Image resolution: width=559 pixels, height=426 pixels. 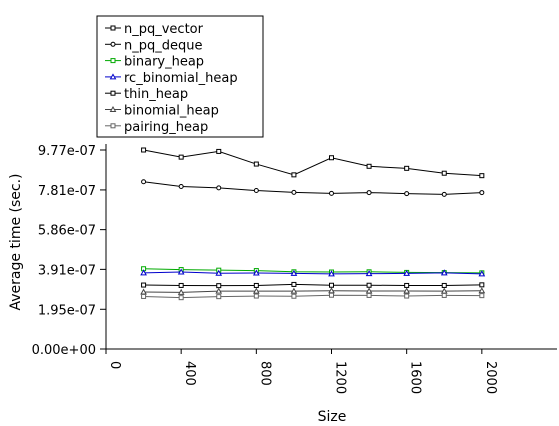 I want to click on legend-label: rc_binomial_heap, so click(x=181, y=78).